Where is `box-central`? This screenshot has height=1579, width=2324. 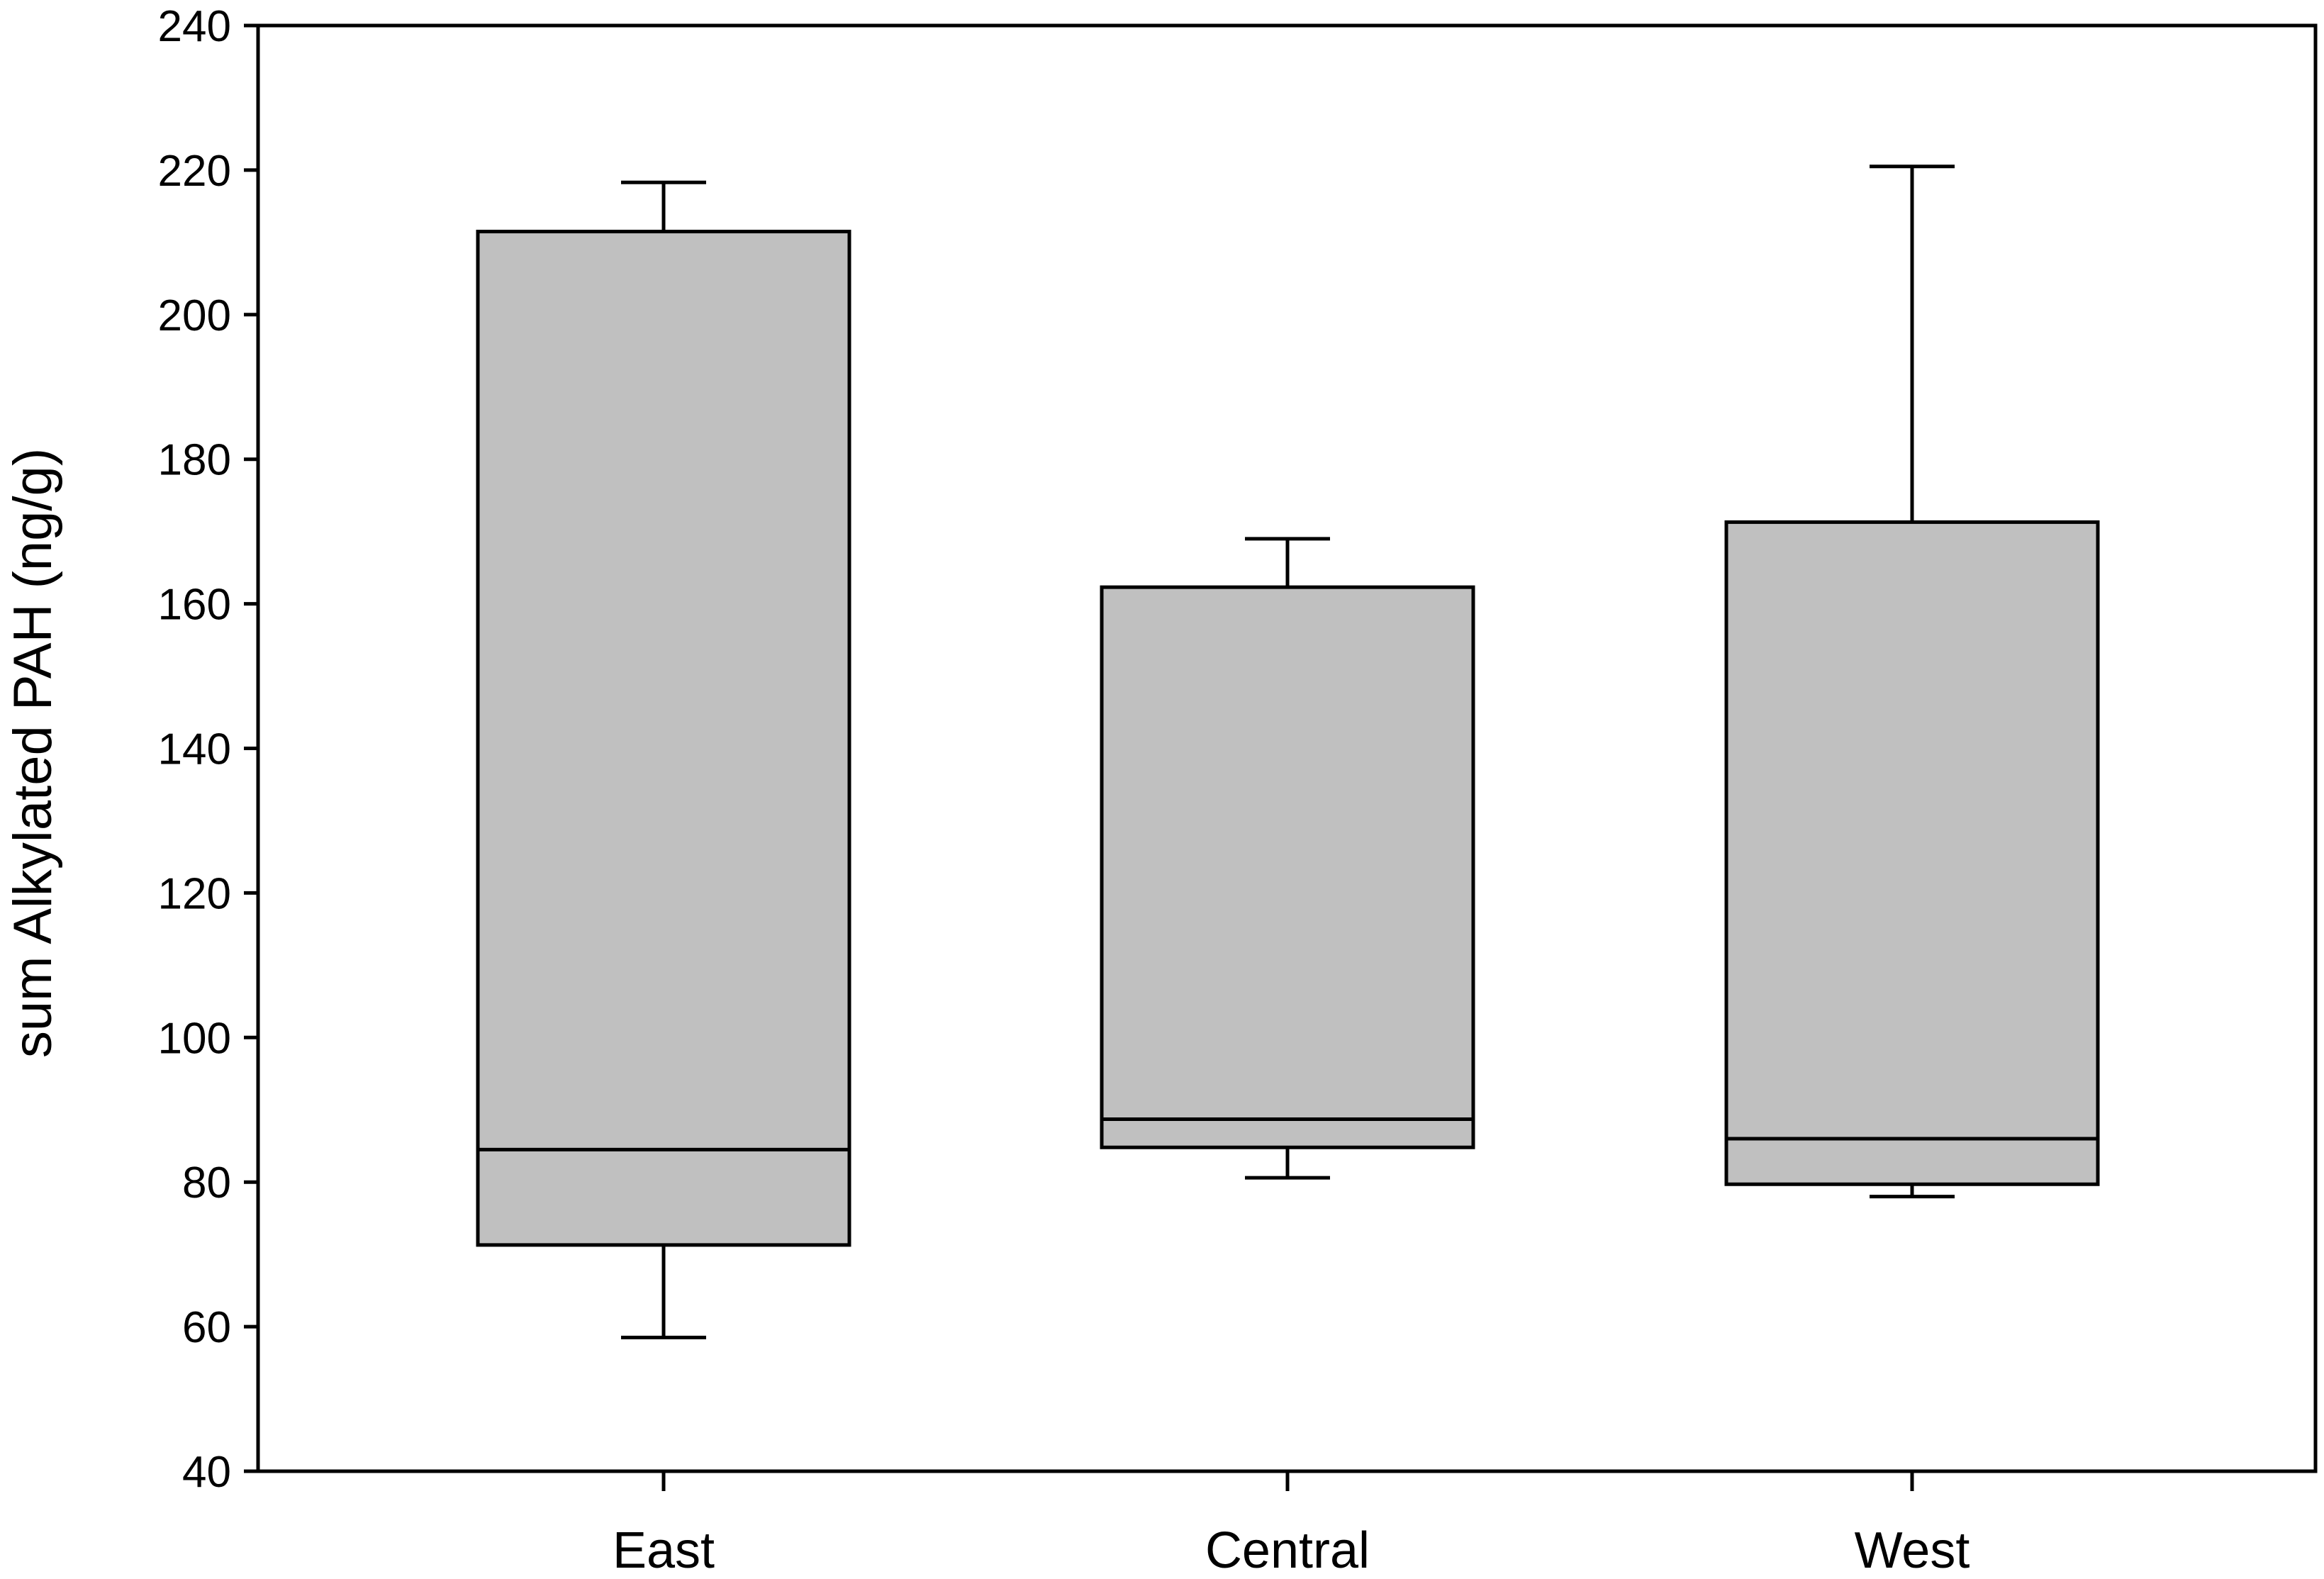
box-central is located at coordinates (1287, 858).